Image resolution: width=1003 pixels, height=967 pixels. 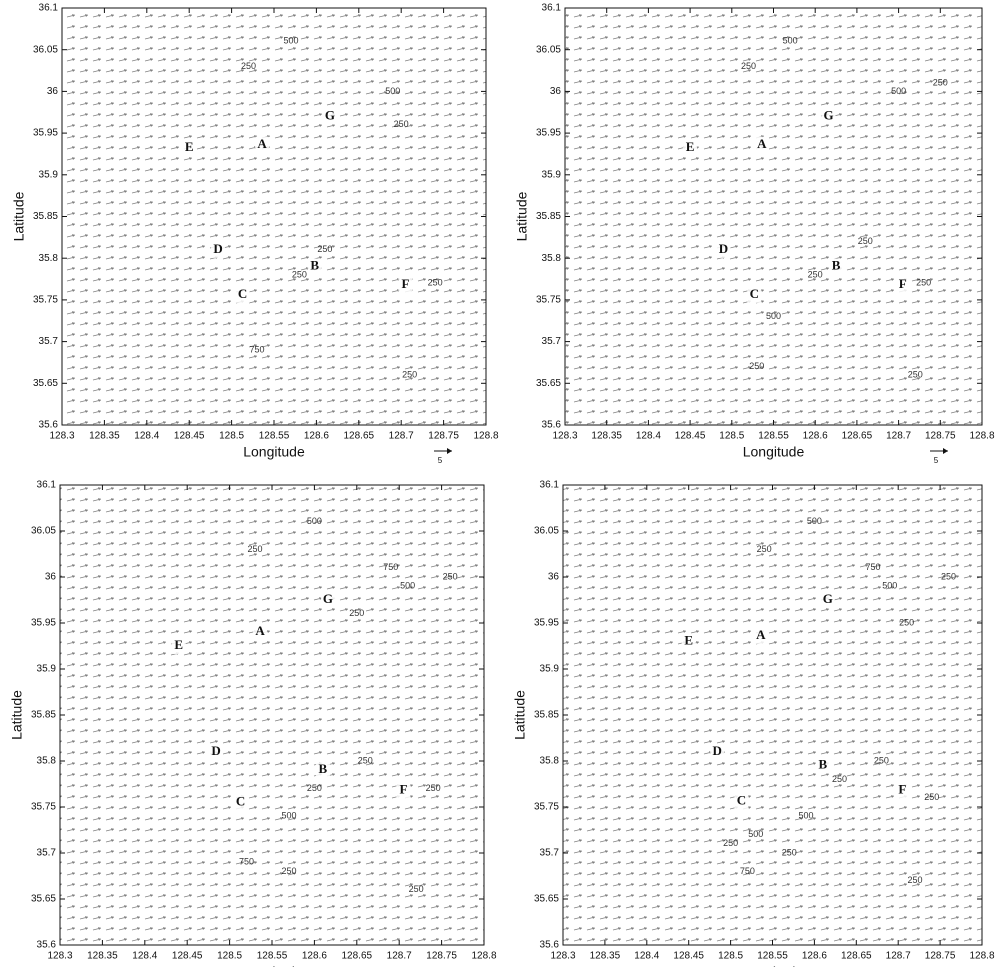 What do you see at coordinates (45, 300) in the screenshot?
I see `y-tick-label: 35.75` at bounding box center [45, 300].